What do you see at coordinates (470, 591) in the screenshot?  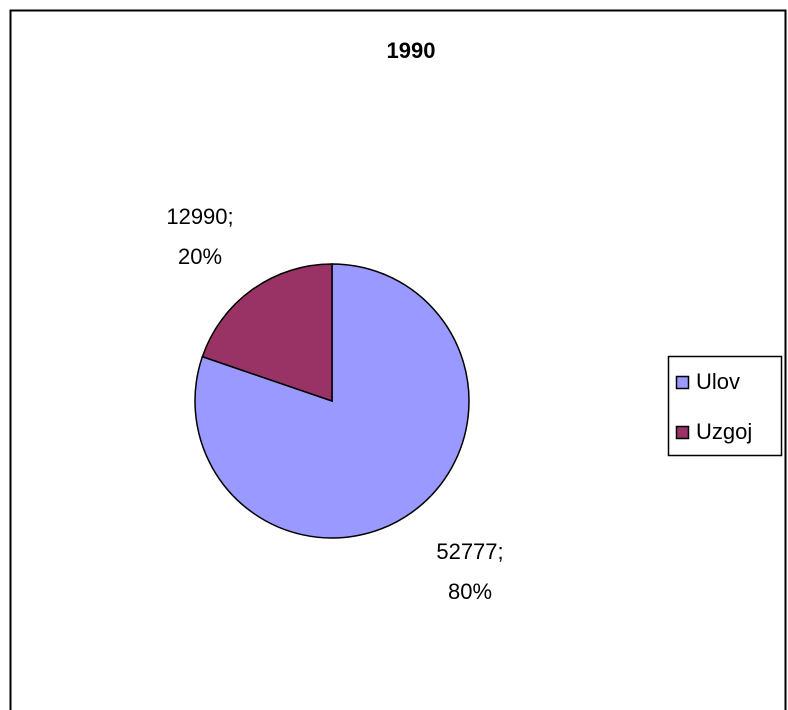 I see `percent-label: 80%` at bounding box center [470, 591].